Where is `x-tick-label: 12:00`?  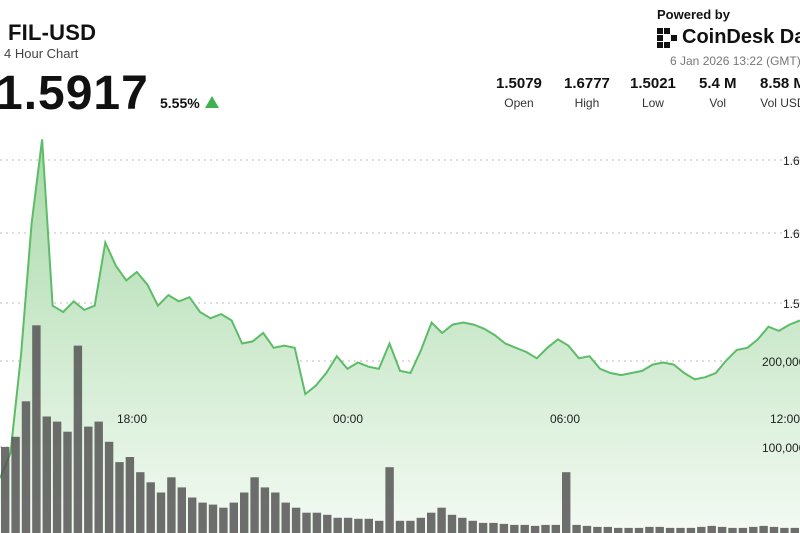
x-tick-label: 12:00 is located at coordinates (785, 419).